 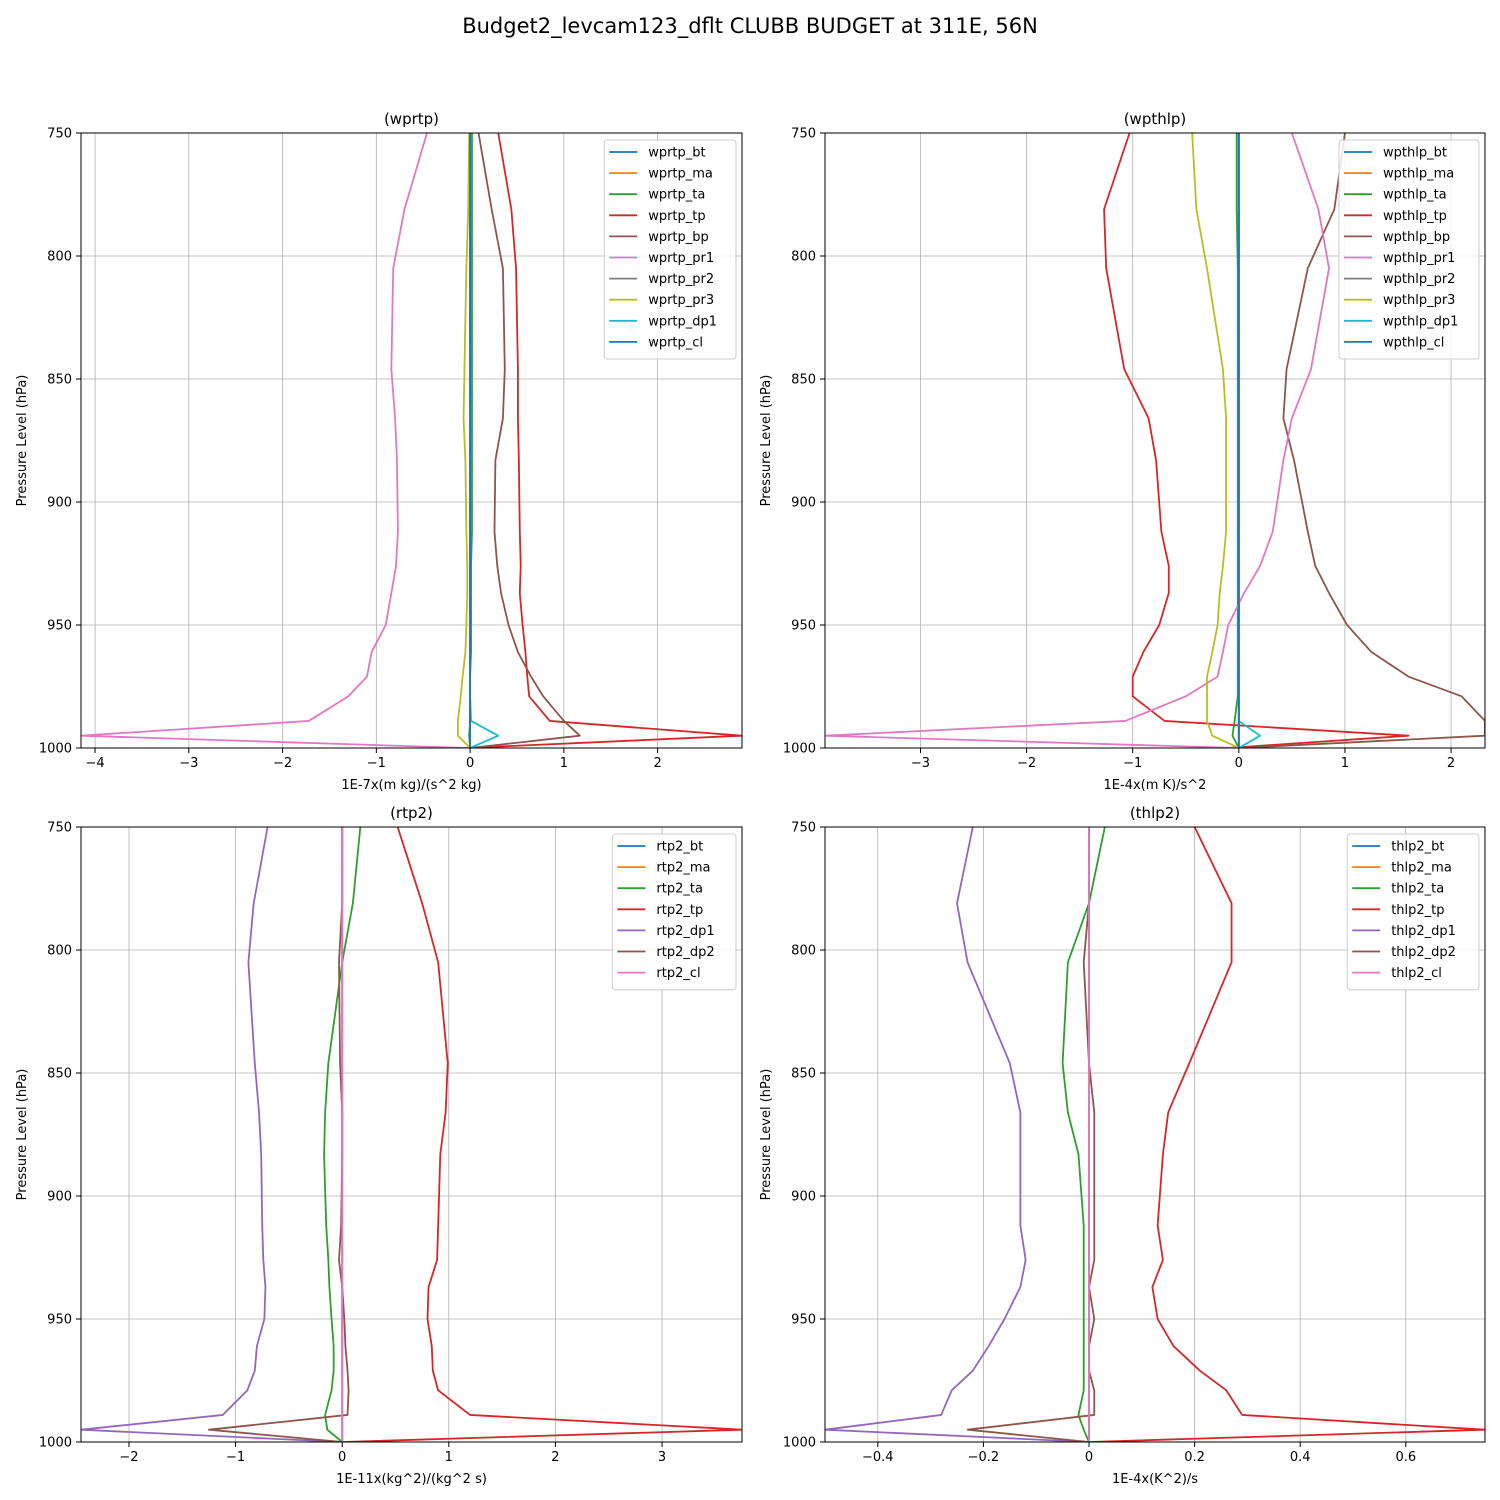 What do you see at coordinates (464, 440) in the screenshot?
I see `series-line-wprtp_pr3` at bounding box center [464, 440].